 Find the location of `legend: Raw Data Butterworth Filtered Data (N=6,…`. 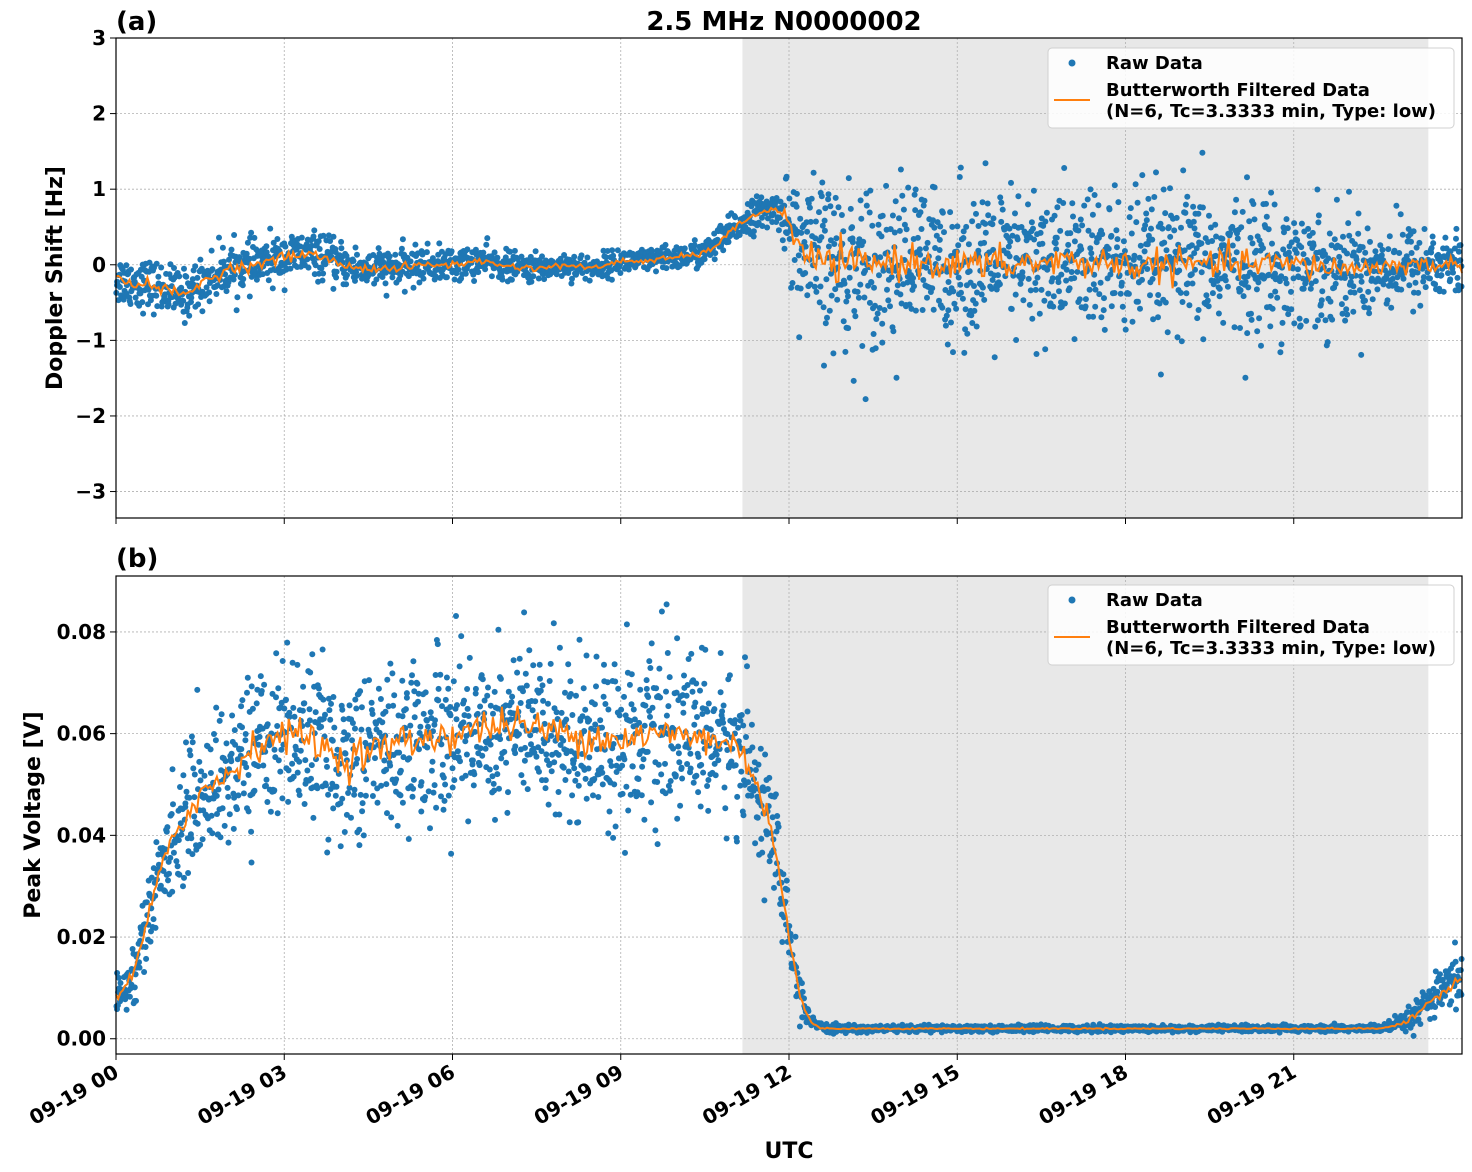

legend: Raw Data Butterworth Filtered Data (N=6,… is located at coordinates (1251, 88).